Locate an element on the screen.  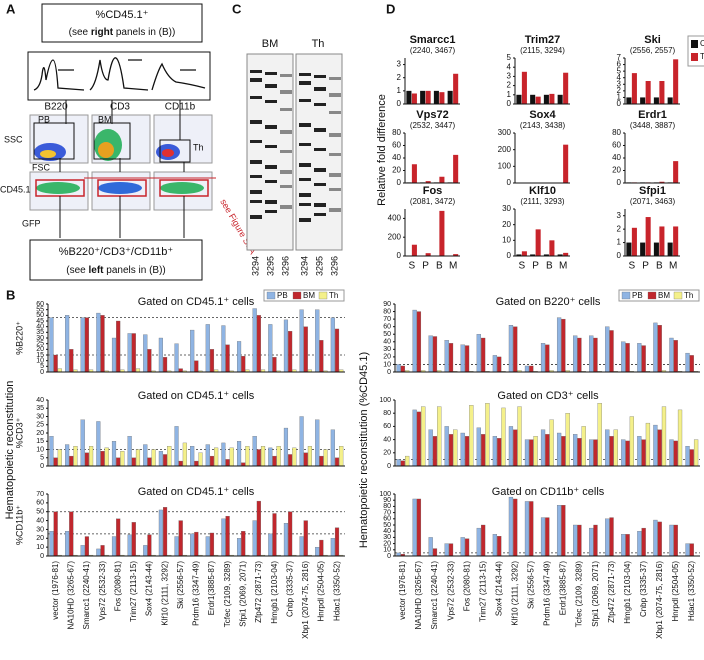
y-tick-label: 80 is located at coordinates (616, 132).